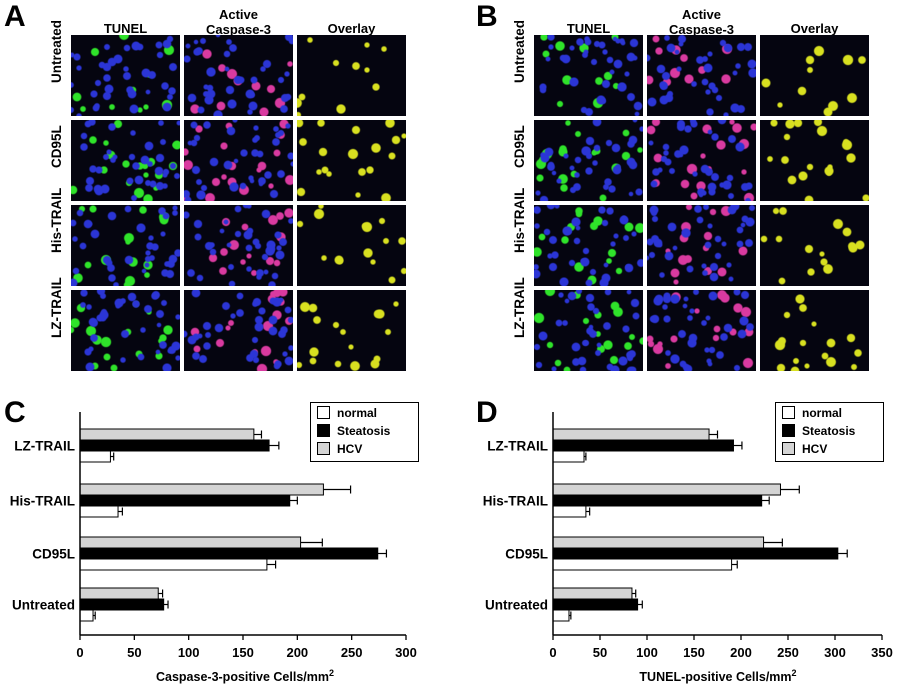 Image resolution: width=900 pixels, height=693 pixels. I want to click on x-axis-label-sup-d: 2, so click(794, 673).